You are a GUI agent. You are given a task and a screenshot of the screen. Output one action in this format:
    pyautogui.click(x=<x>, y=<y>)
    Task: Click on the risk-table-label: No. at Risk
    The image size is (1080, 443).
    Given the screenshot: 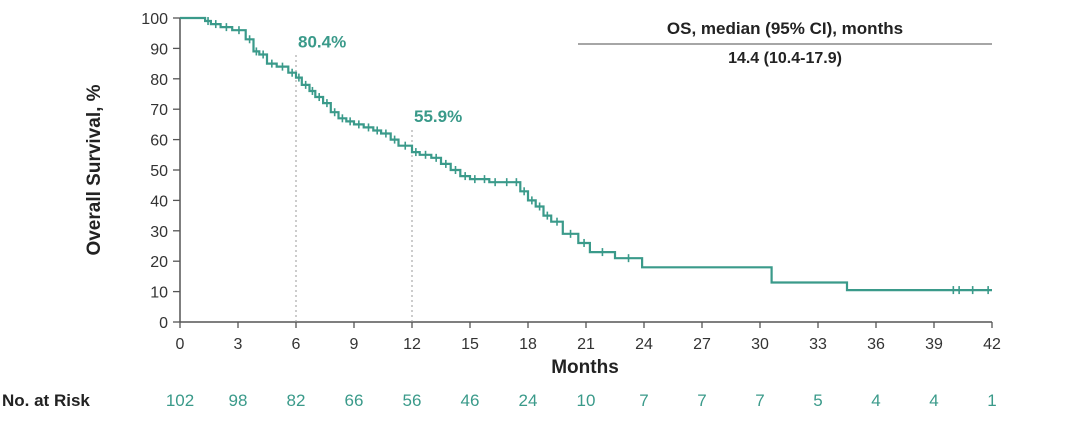 What is the action you would take?
    pyautogui.click(x=46, y=400)
    